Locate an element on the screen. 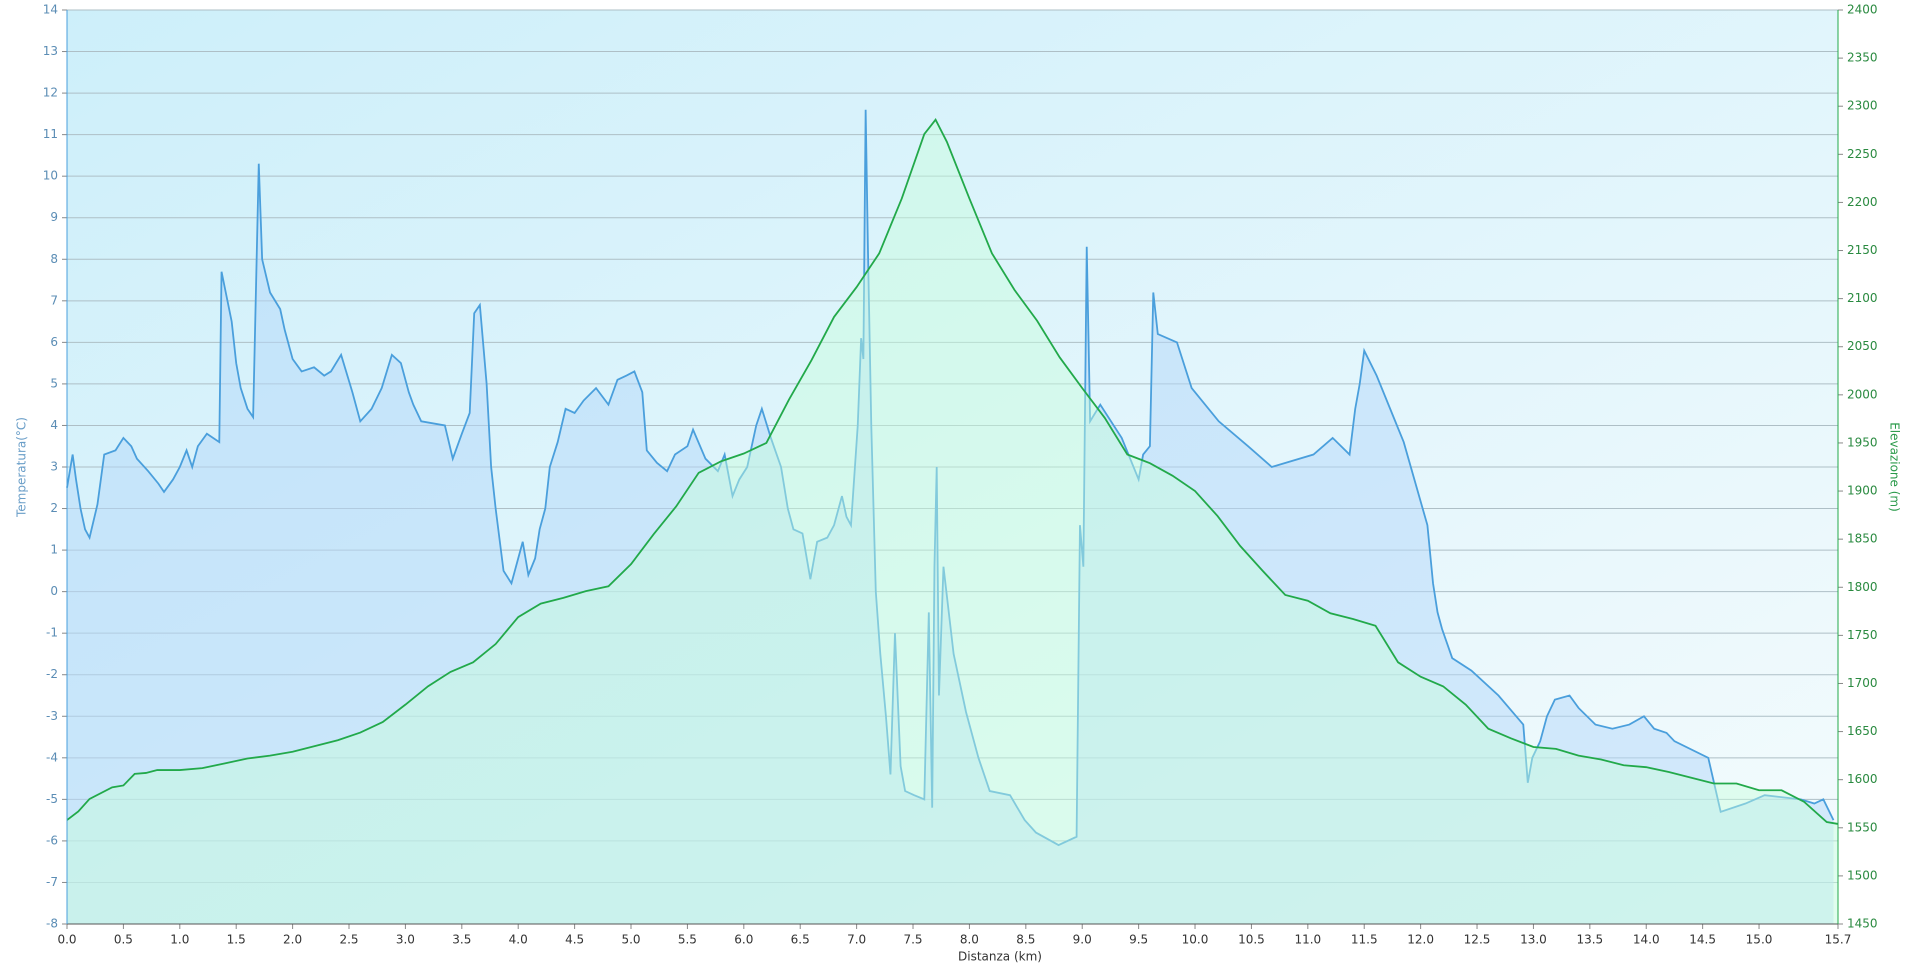 The height and width of the screenshot is (977, 1911). y-tick-label: 5 is located at coordinates (54, 383).